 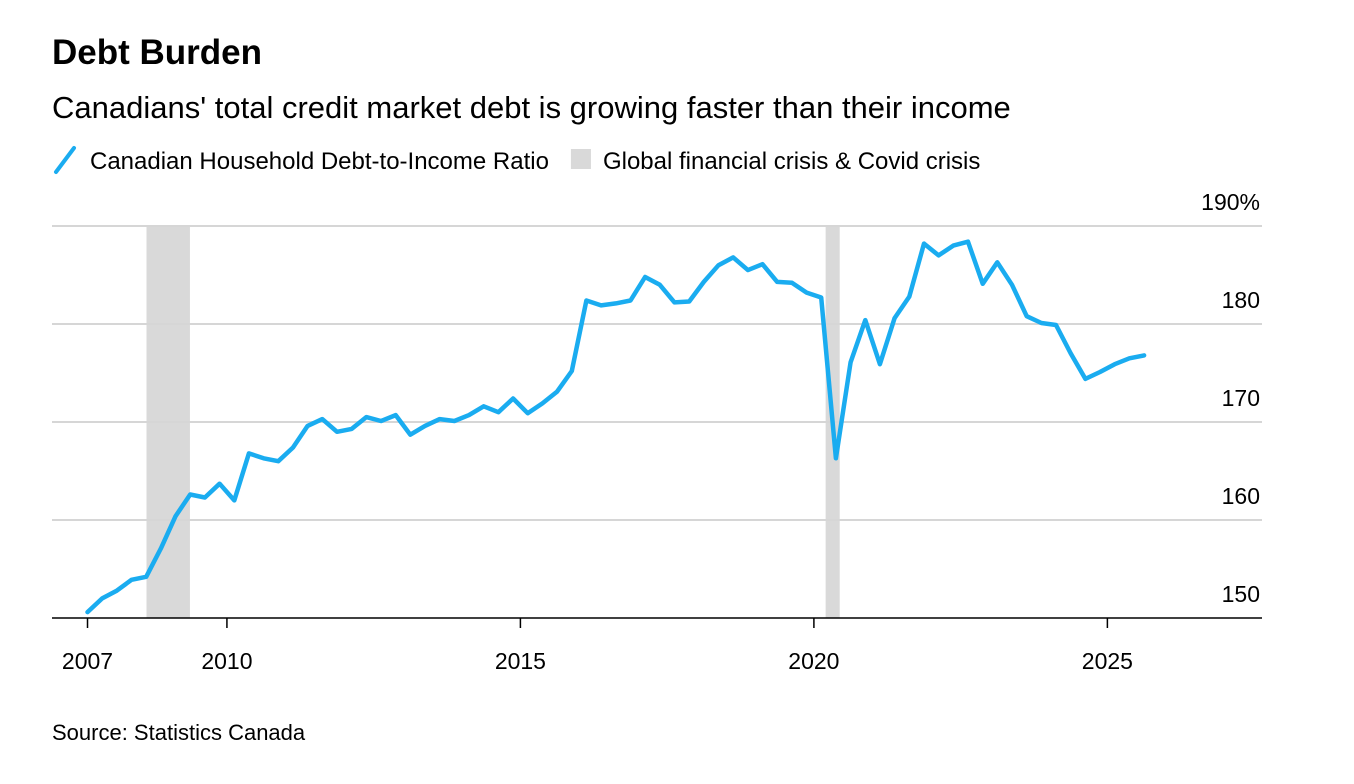 I want to click on x-tick-label: 2025, so click(x=1107, y=661).